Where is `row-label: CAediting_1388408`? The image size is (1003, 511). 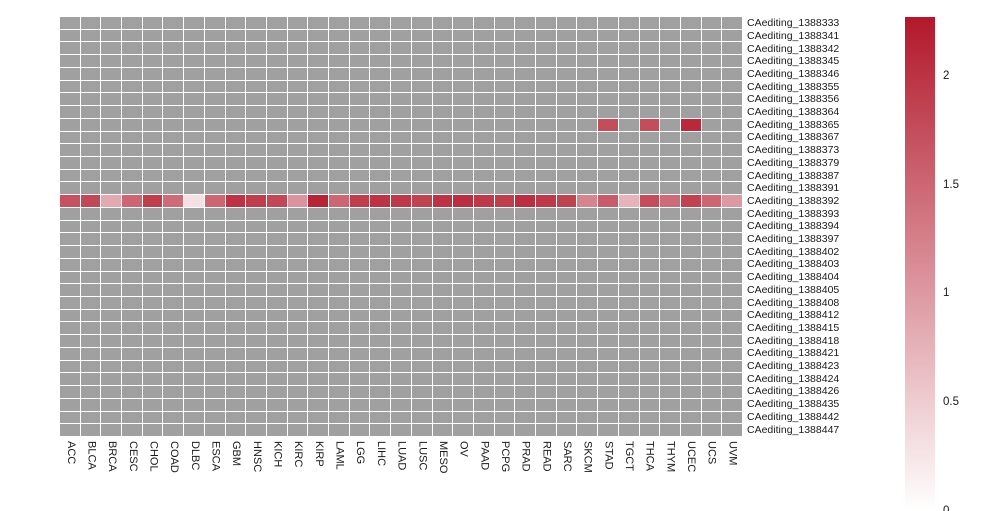 row-label: CAediting_1388408 is located at coordinates (793, 302).